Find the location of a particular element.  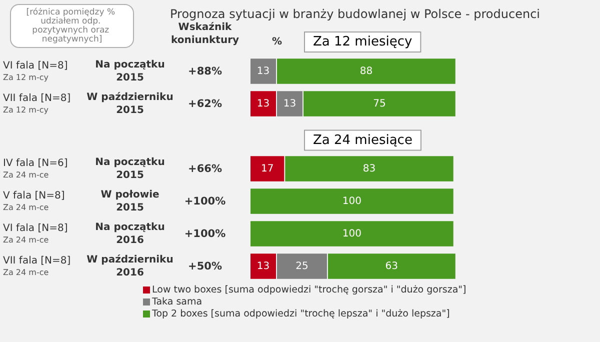

data-label: 63 is located at coordinates (391, 266).